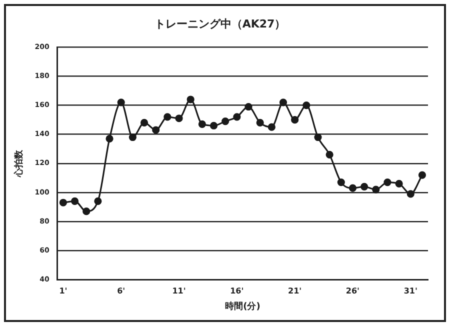 The image size is (450, 326). What do you see at coordinates (121, 291) in the screenshot?
I see `x-tick-label: 6'` at bounding box center [121, 291].